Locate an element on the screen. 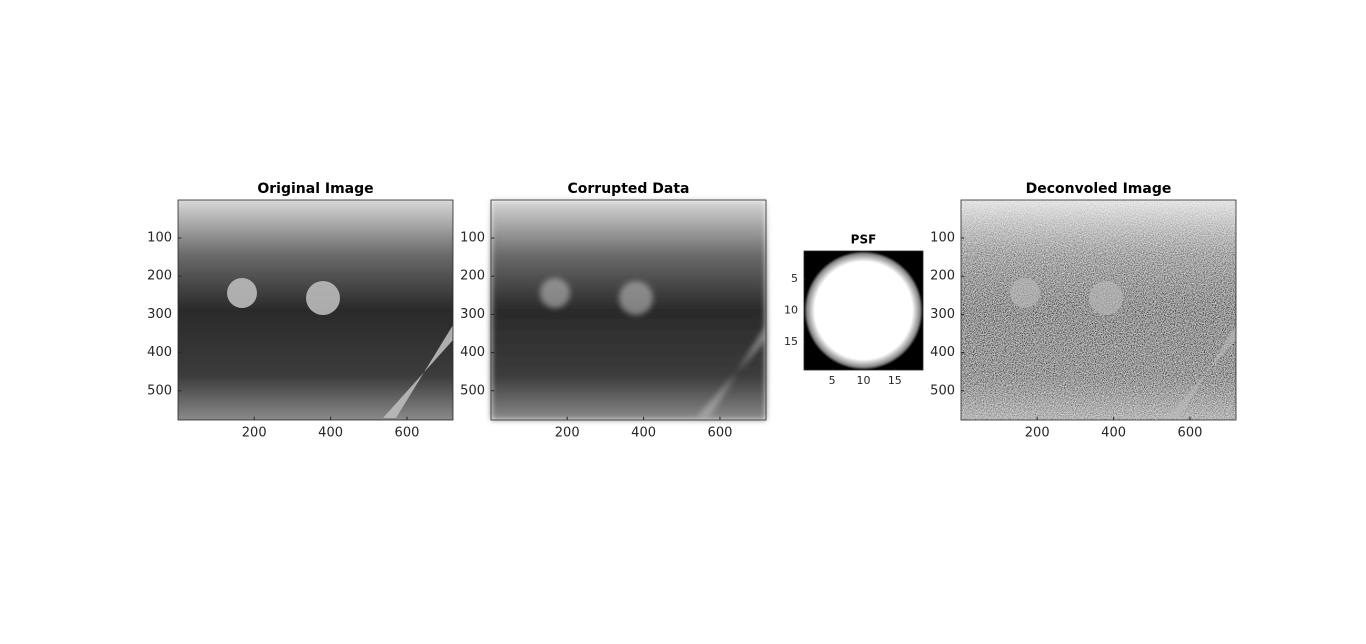 The width and height of the screenshot is (1366, 644). x-tick-label: 15 is located at coordinates (895, 380).